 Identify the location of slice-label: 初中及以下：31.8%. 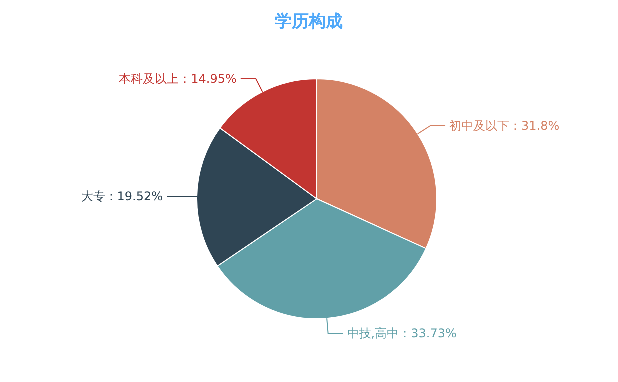
(505, 126).